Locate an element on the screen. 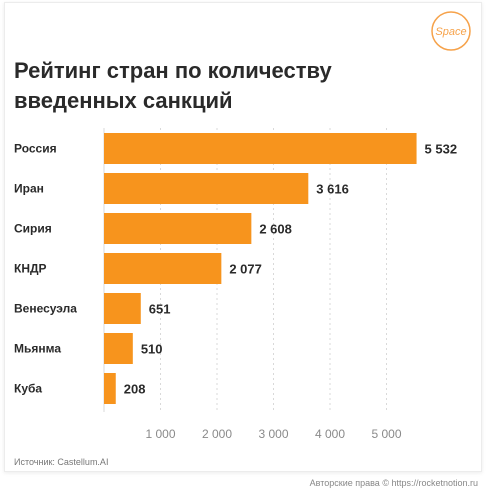 This screenshot has width=486, height=491. space-logo: Space is located at coordinates (451, 31).